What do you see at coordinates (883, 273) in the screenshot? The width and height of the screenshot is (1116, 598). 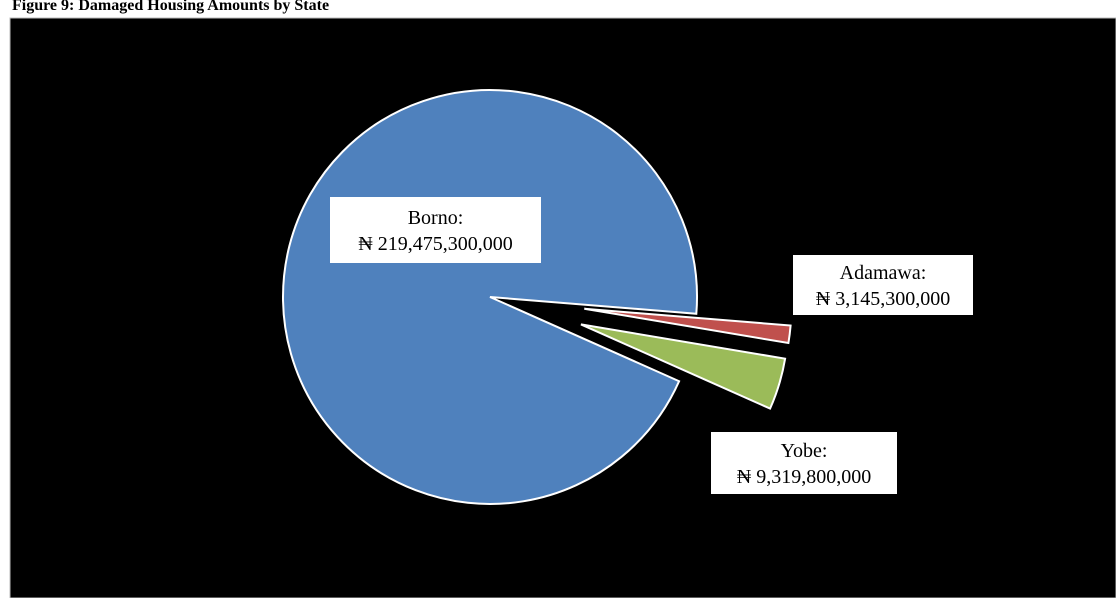 I see `category-label: Adamawa:` at bounding box center [883, 273].